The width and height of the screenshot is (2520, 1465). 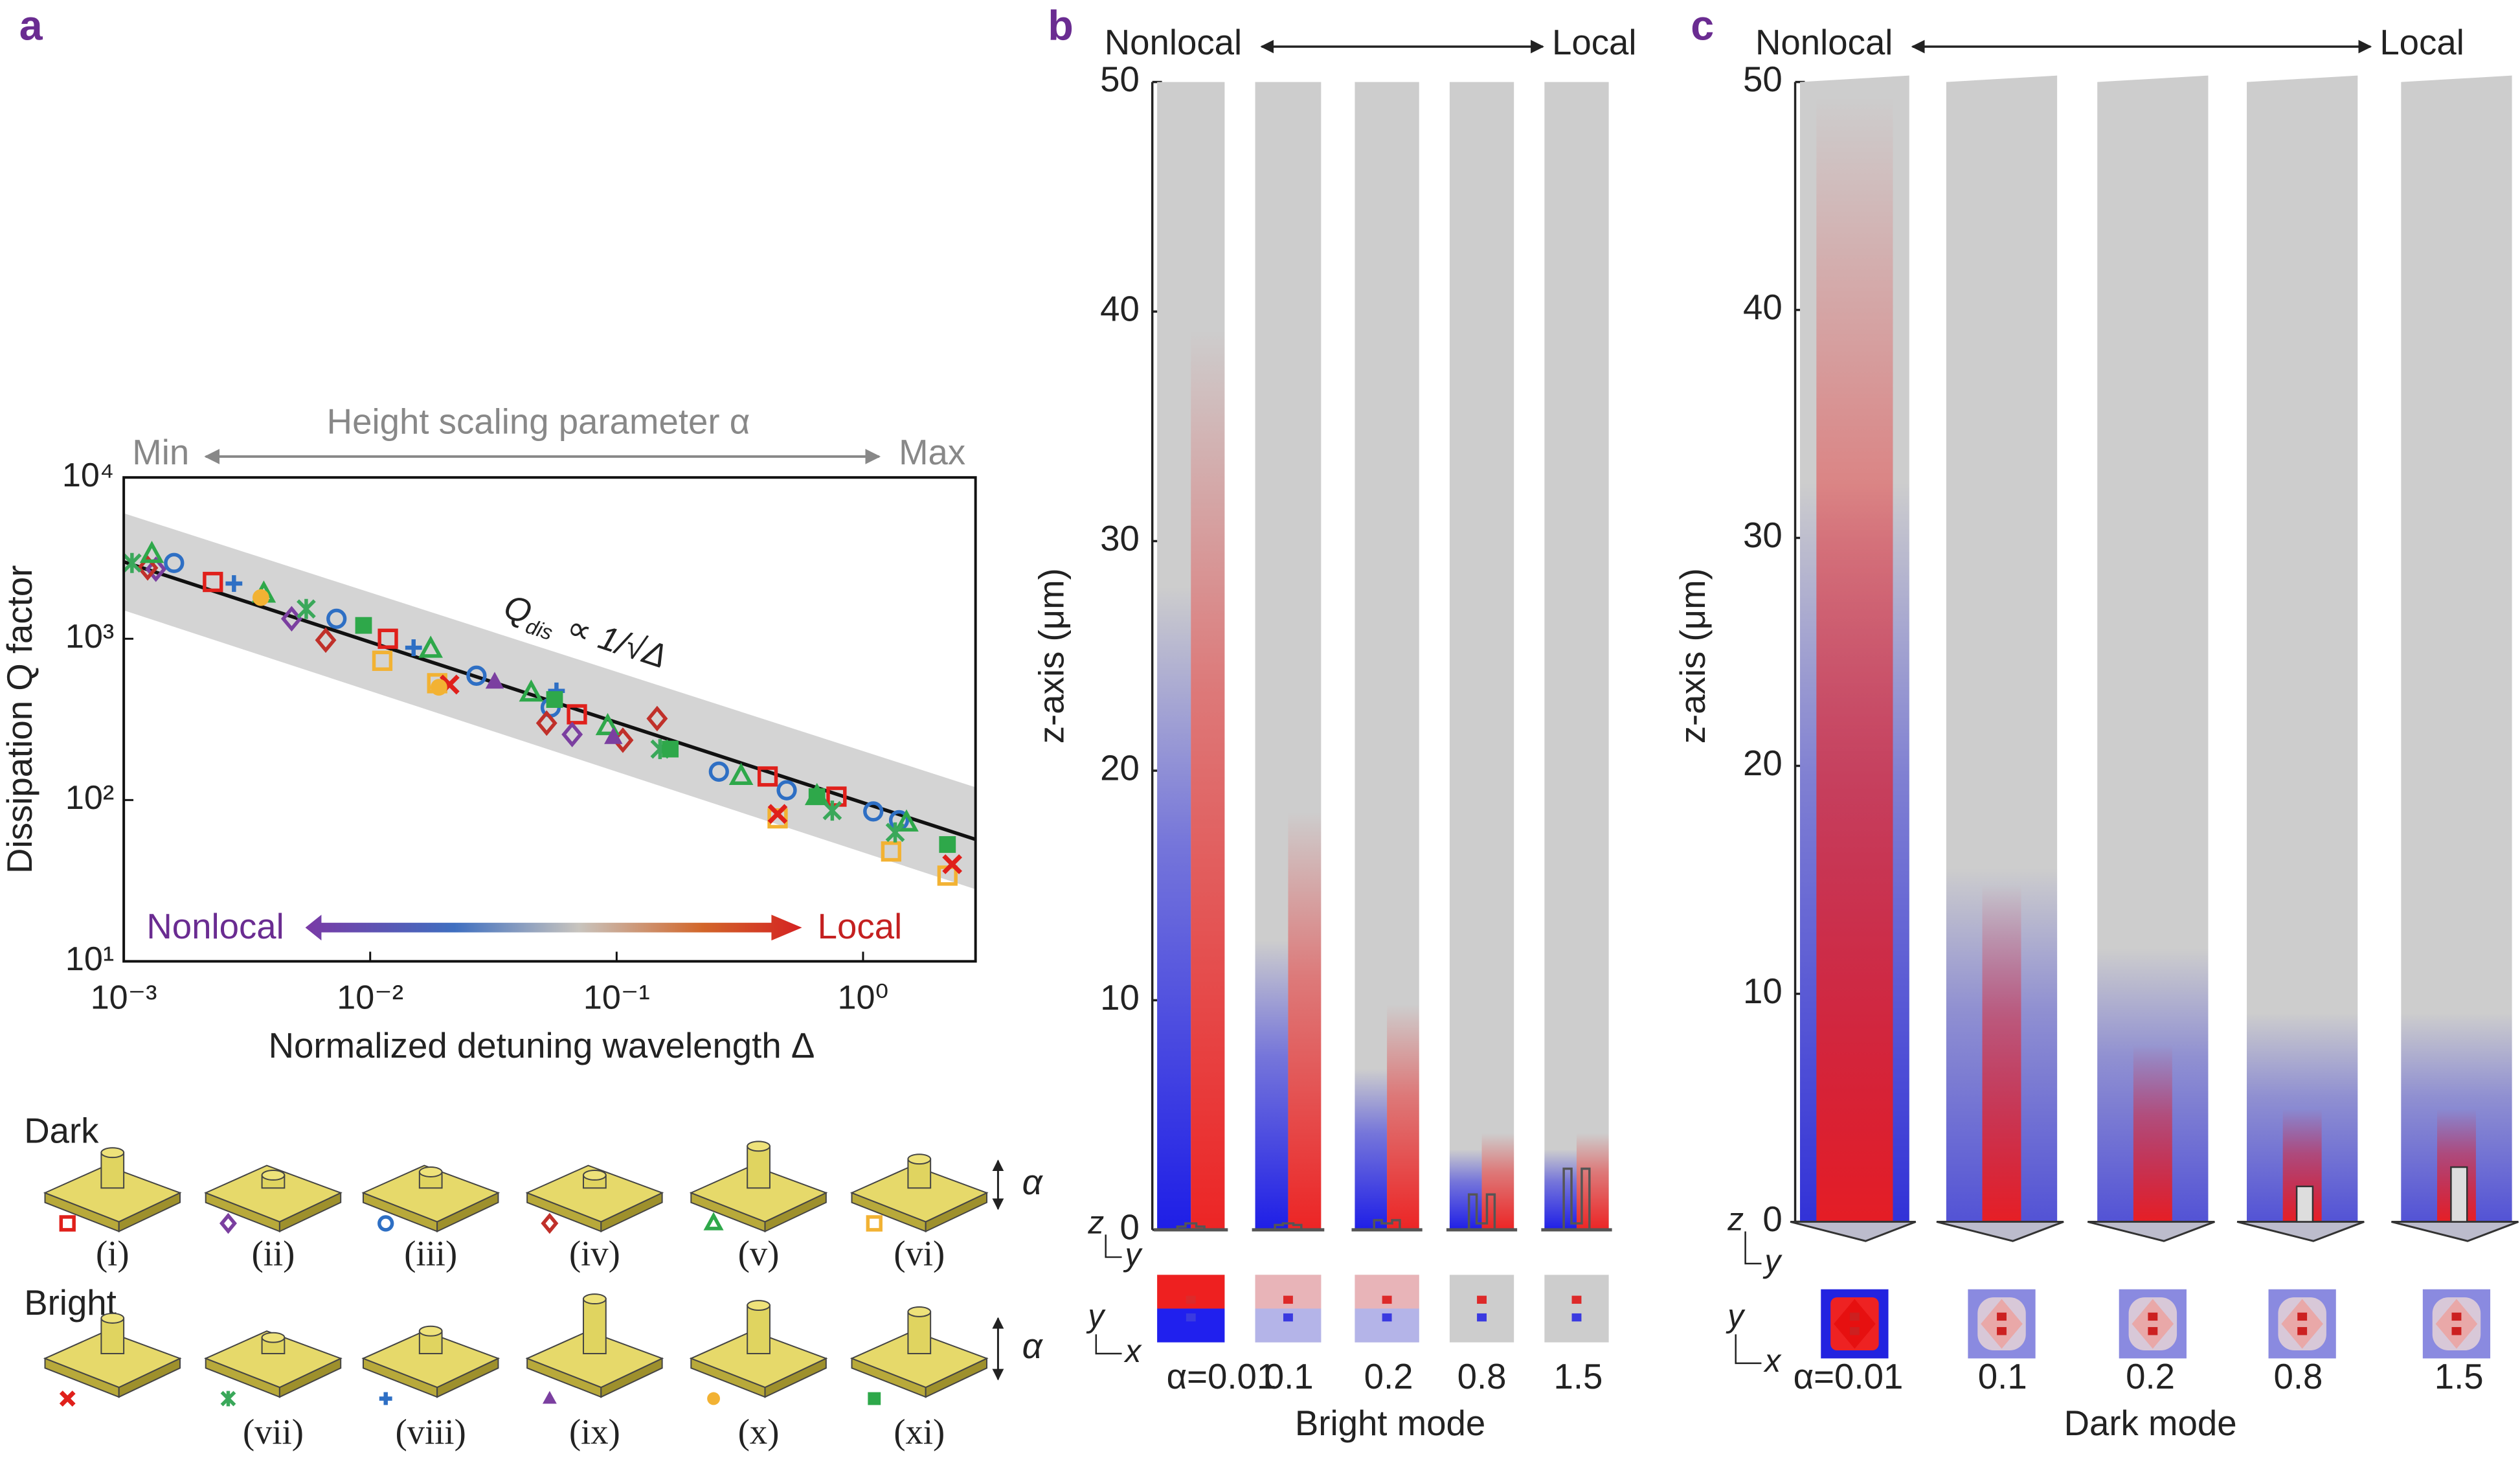 I want to click on y-tick-label: 0, so click(x=1129, y=1227).